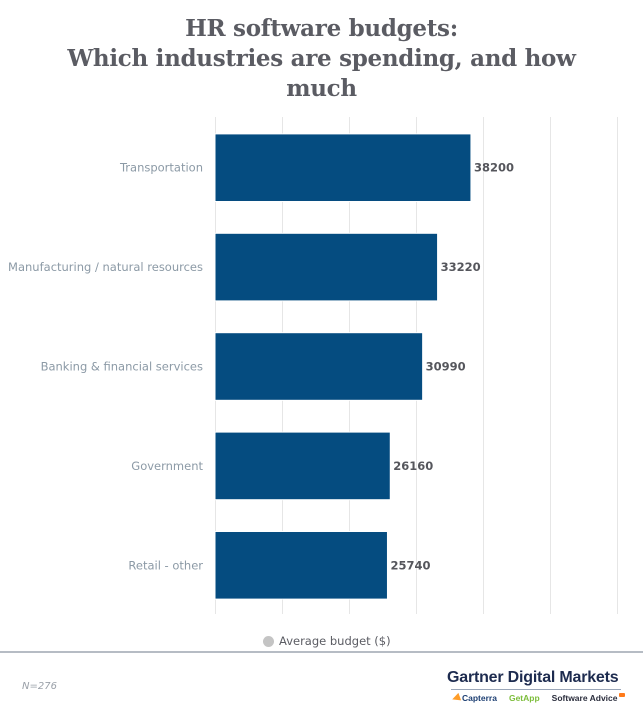  What do you see at coordinates (165, 565) in the screenshot?
I see `category-label: Retail - other` at bounding box center [165, 565].